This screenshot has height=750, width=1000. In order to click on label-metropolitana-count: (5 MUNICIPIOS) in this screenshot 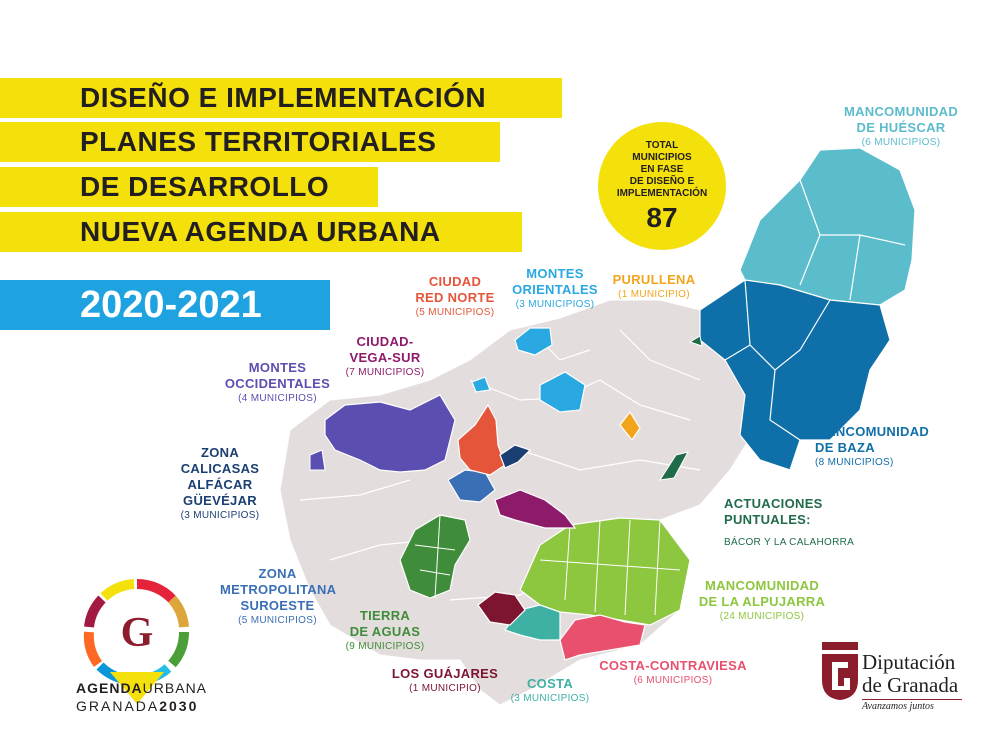, I will do `click(277, 620)`.